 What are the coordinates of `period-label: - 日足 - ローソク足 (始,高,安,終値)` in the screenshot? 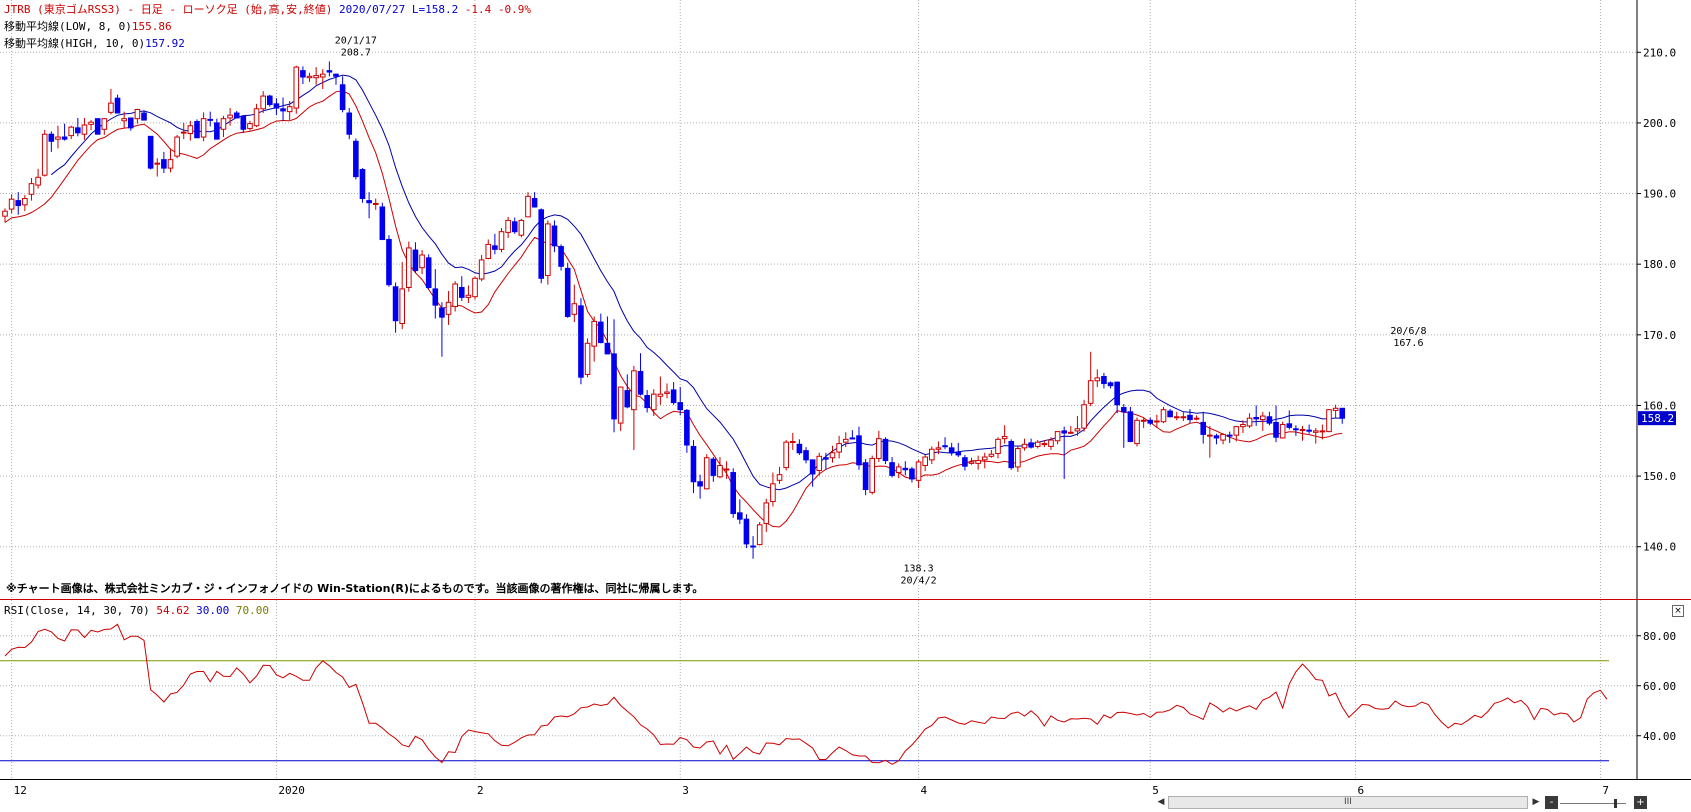 It's located at (226, 9).